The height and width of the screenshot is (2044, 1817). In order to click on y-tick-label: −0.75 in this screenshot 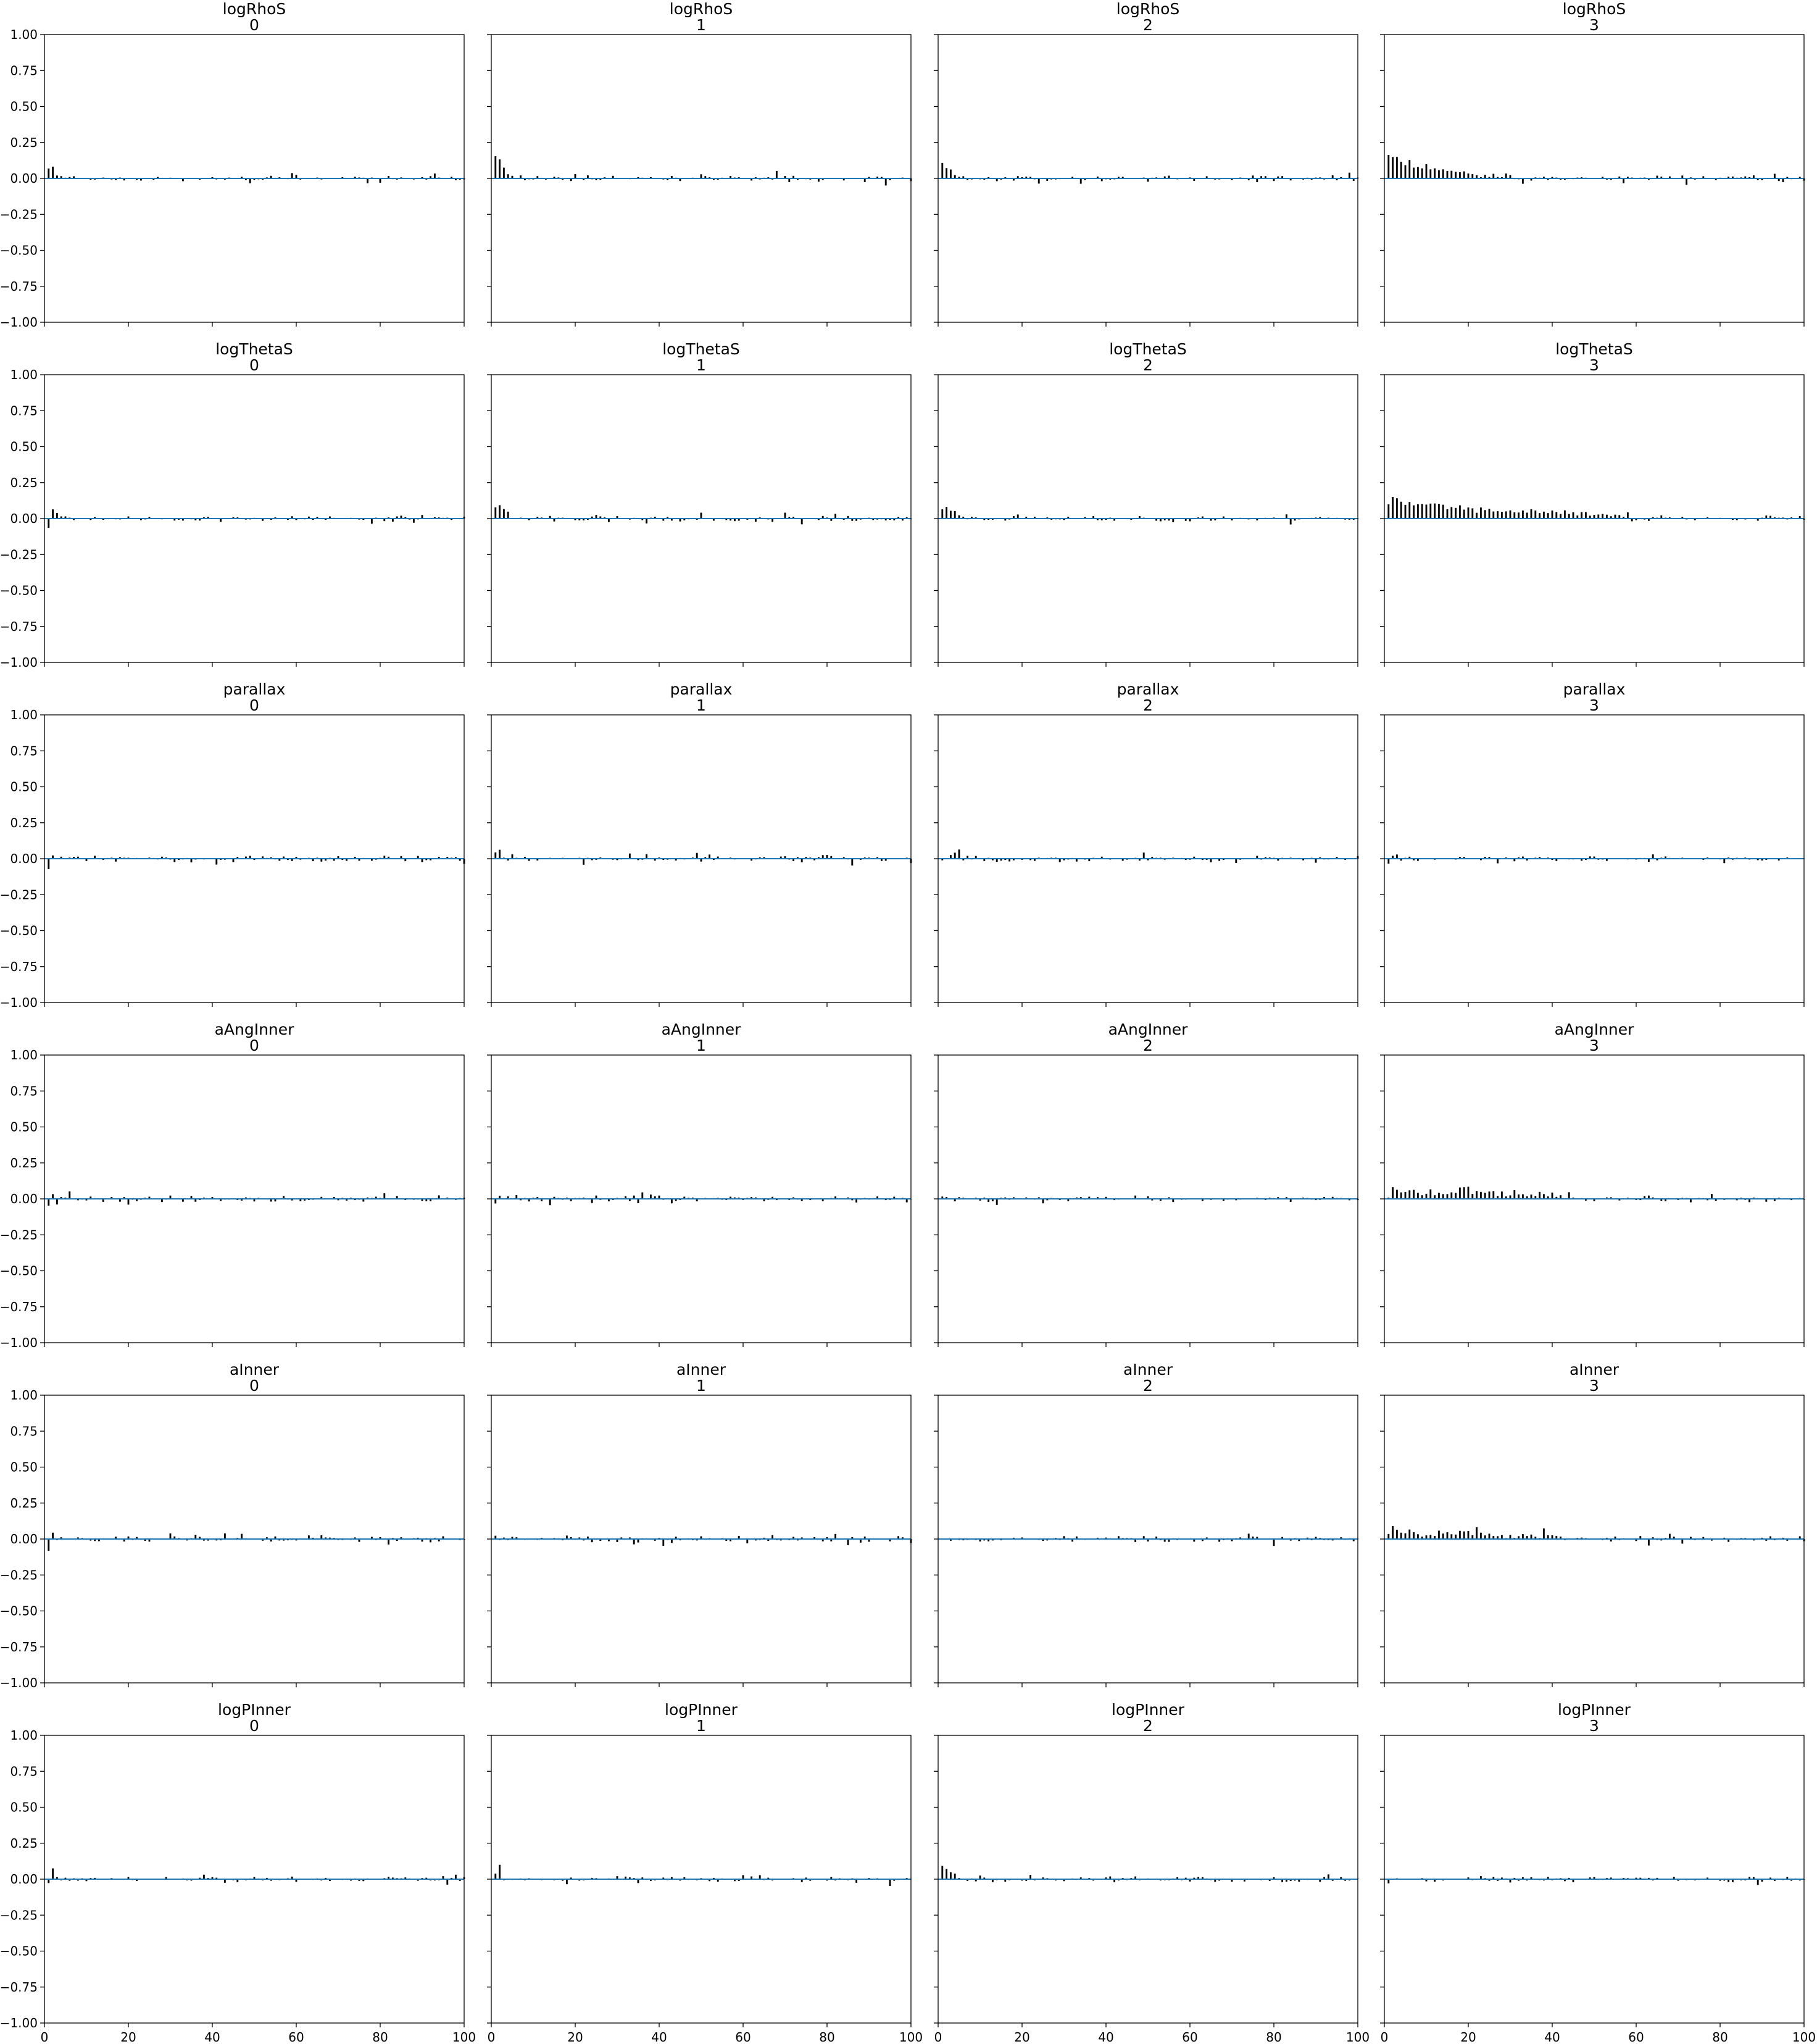, I will do `click(19, 1647)`.